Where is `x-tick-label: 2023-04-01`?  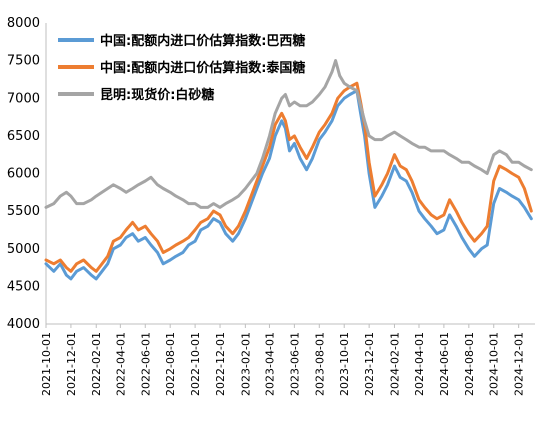 x-tick-label: 2023-04-01 is located at coordinates (269, 364).